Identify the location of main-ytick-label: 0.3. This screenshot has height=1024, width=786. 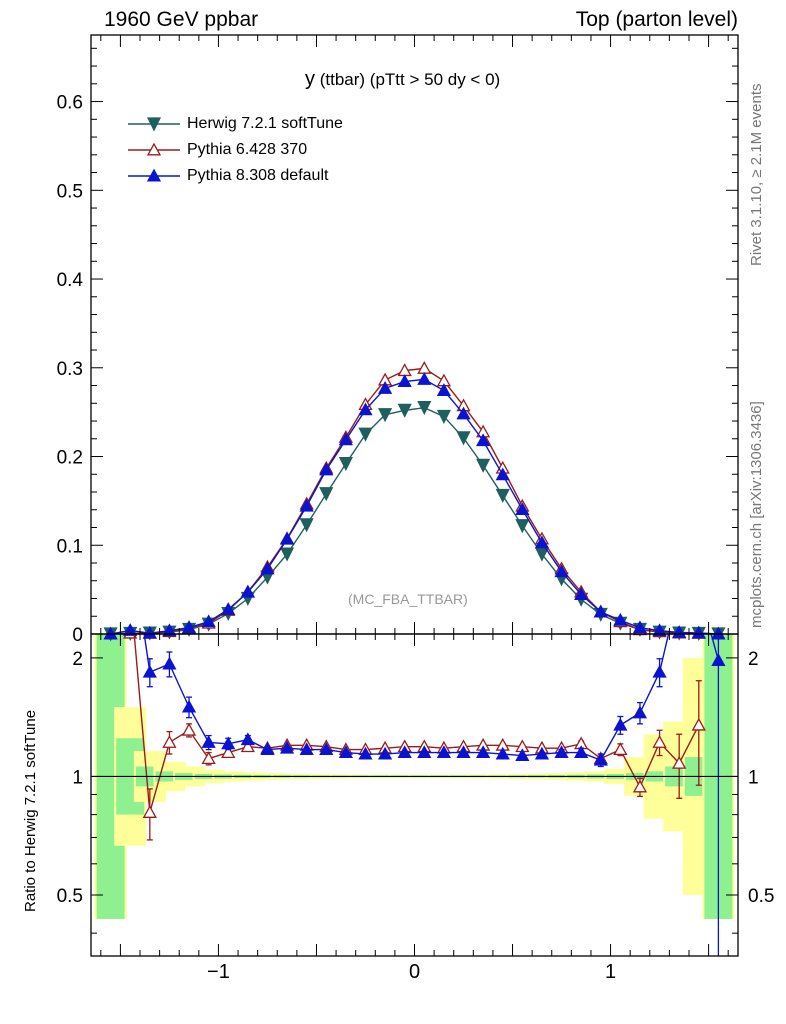
(70, 369).